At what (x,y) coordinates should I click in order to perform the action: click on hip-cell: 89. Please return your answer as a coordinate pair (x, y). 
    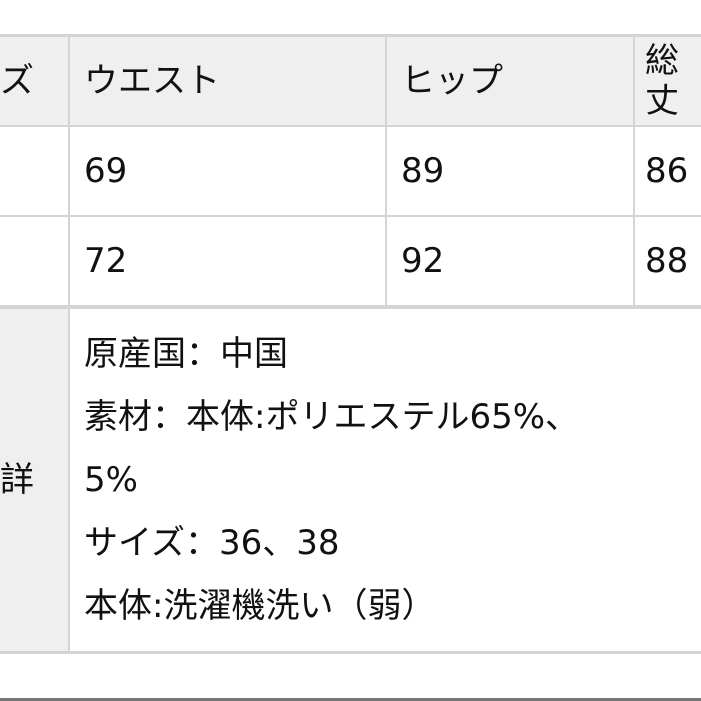
    Looking at the image, I should click on (511, 171).